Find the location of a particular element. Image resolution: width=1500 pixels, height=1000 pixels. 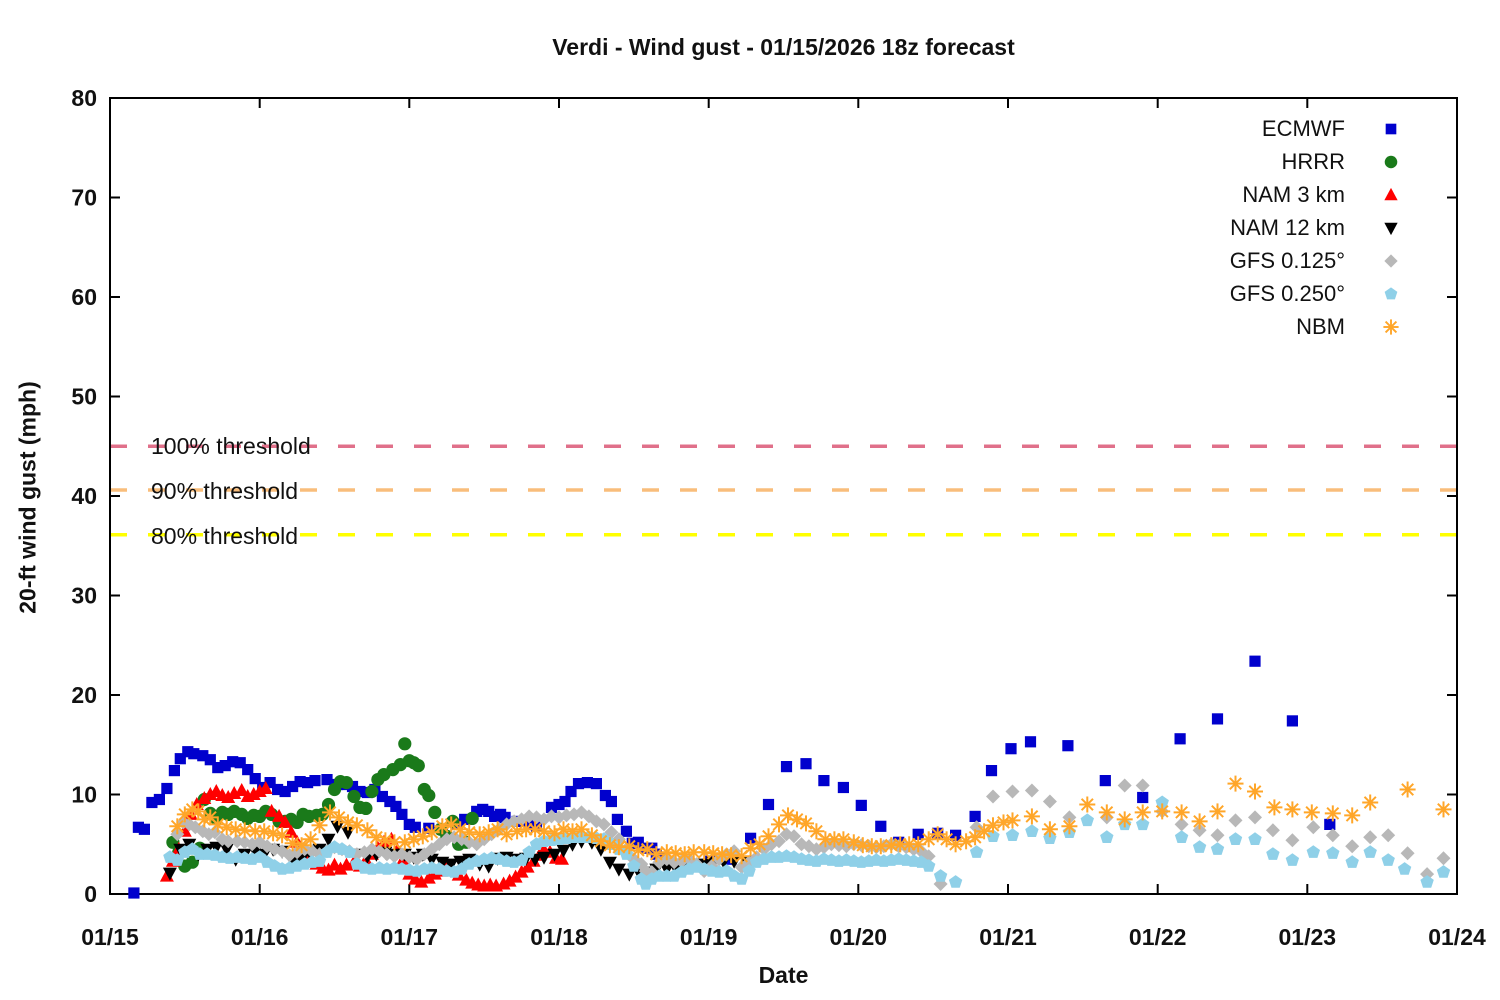

triangle-up-marker-icon is located at coordinates (1391, 195).